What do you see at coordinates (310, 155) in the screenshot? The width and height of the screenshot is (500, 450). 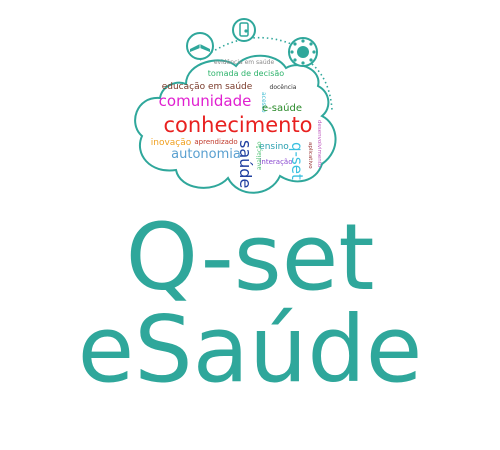 I see `word-aplicativo: aplicativo` at bounding box center [310, 155].